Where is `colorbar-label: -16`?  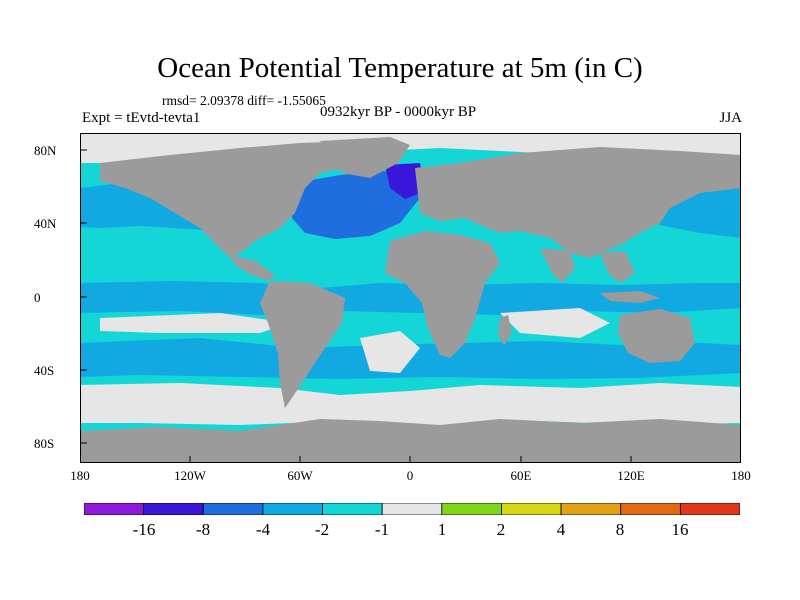
colorbar-label: -16 is located at coordinates (144, 529).